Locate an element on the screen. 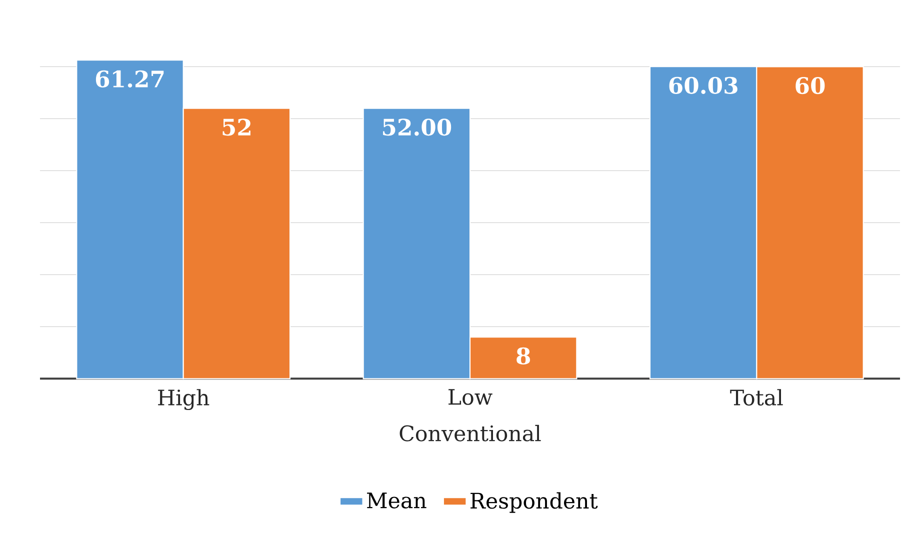  data-label: 52 is located at coordinates (236, 127).